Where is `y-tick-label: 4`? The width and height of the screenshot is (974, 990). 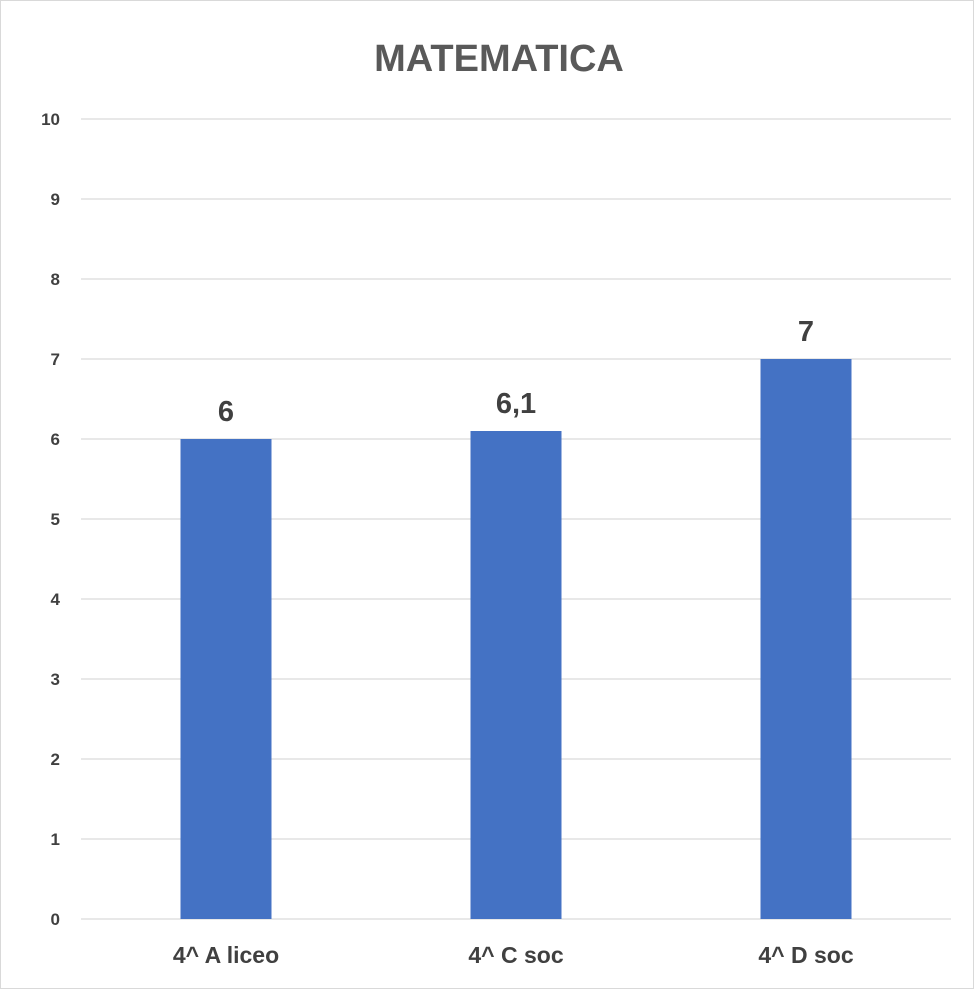 y-tick-label: 4 is located at coordinates (56, 599).